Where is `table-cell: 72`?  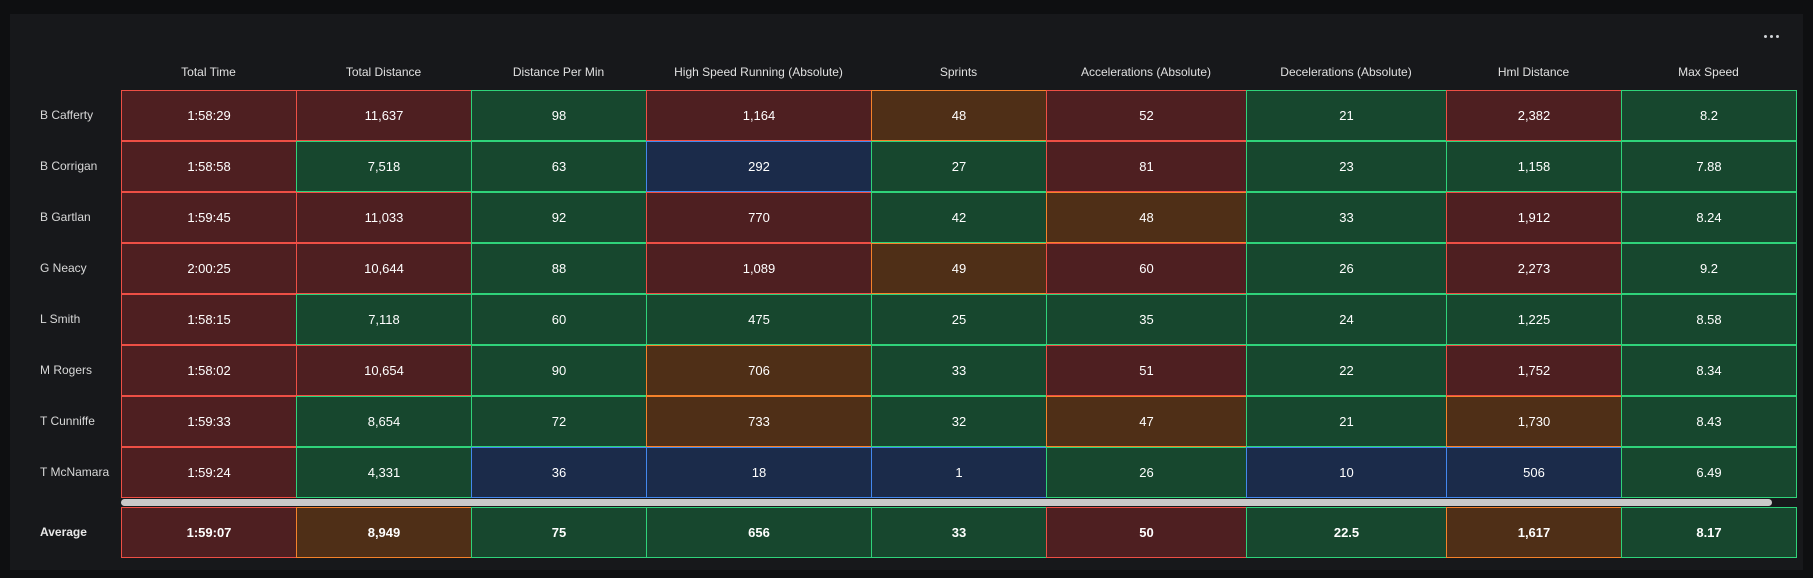 table-cell: 72 is located at coordinates (559, 421).